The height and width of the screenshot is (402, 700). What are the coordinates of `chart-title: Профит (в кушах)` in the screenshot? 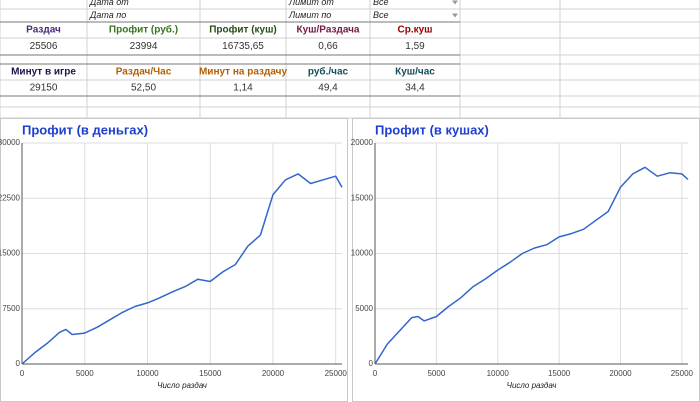 It's located at (432, 129).